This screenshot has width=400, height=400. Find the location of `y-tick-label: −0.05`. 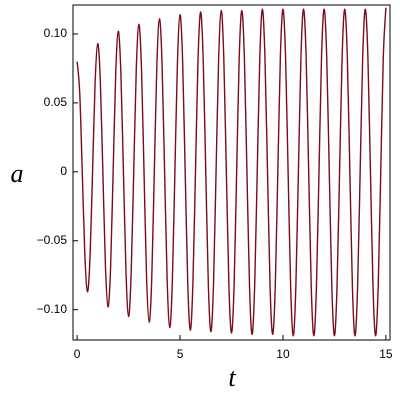

y-tick-label: −0.05 is located at coordinates (52, 240).